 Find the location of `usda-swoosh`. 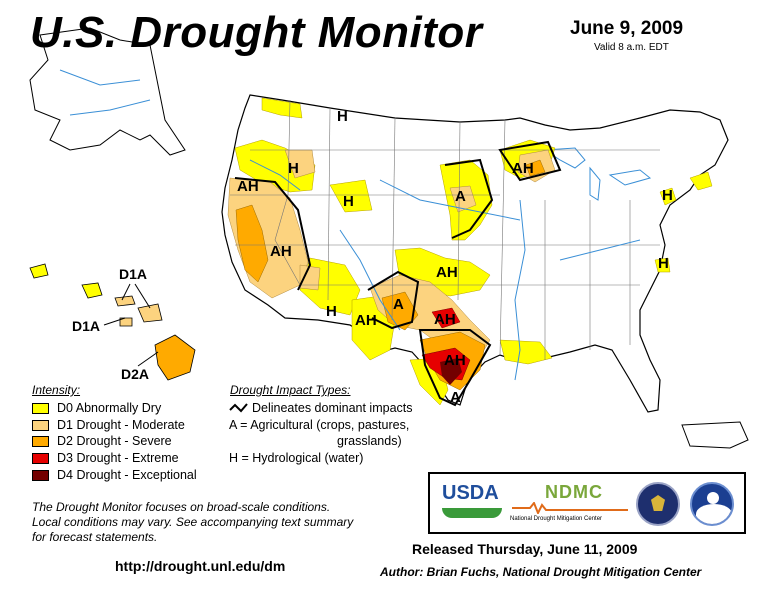

usda-swoosh is located at coordinates (472, 513).